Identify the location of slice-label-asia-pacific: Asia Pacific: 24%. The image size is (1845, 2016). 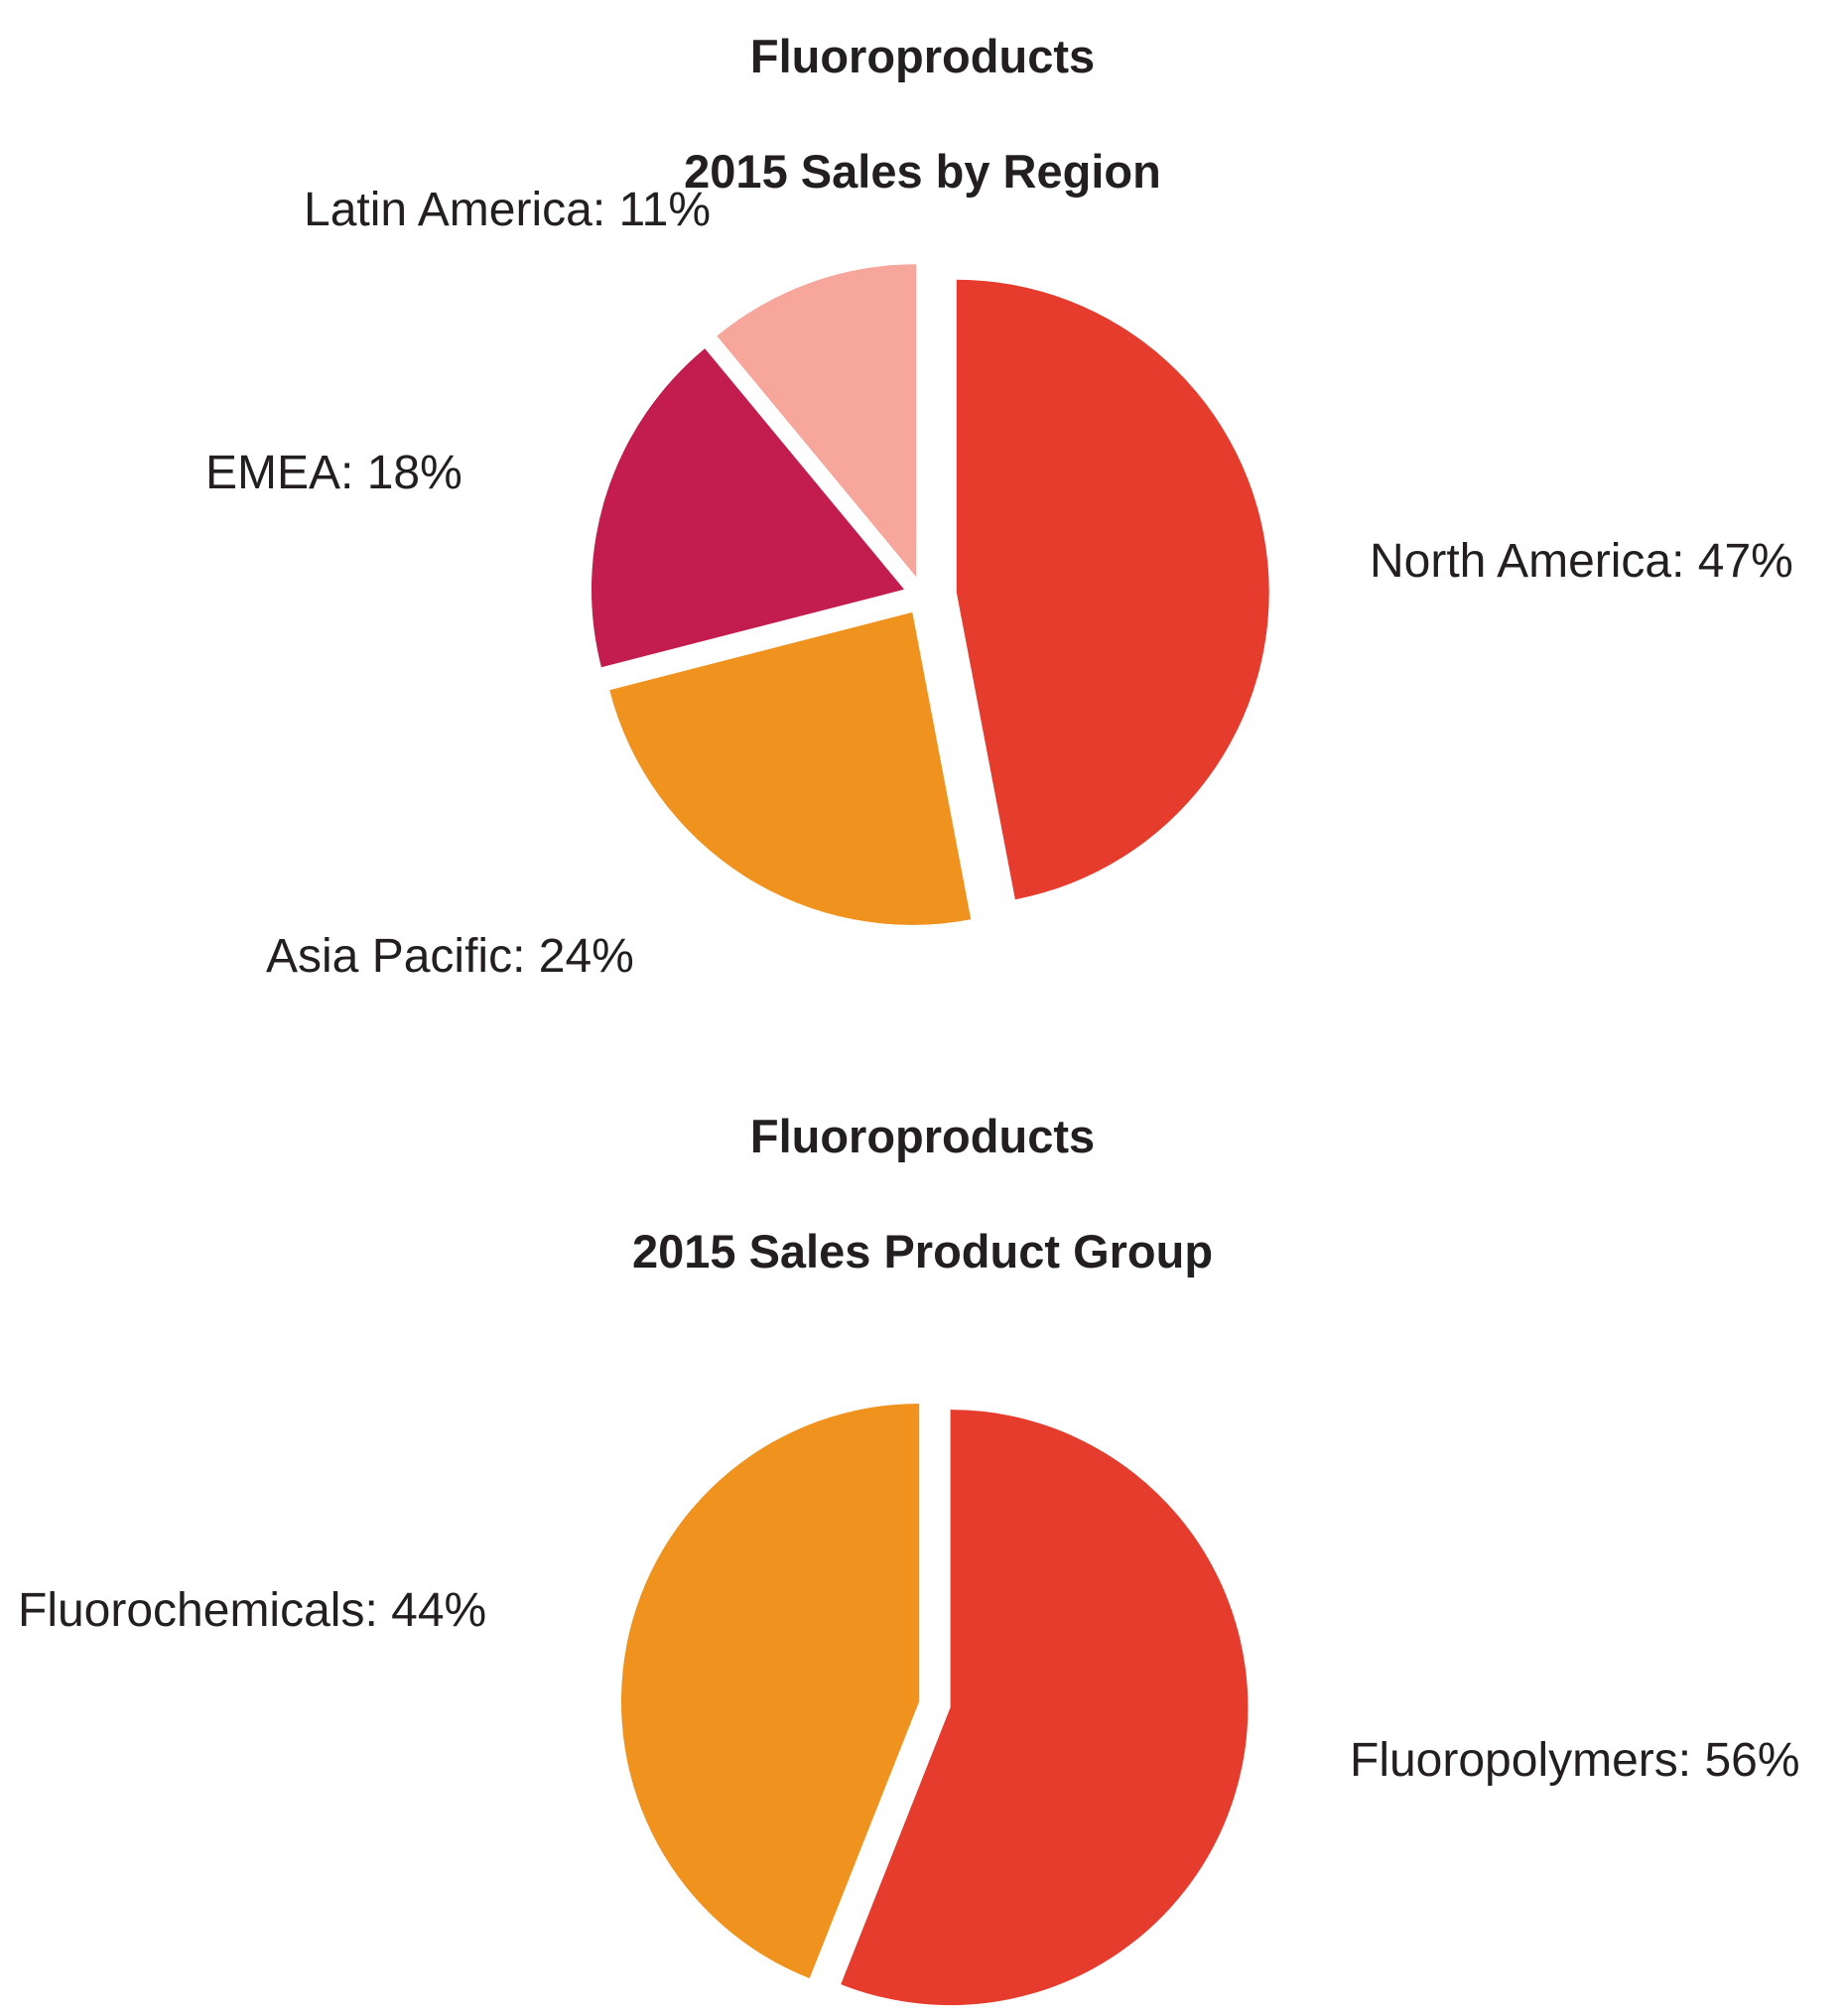
(450, 957).